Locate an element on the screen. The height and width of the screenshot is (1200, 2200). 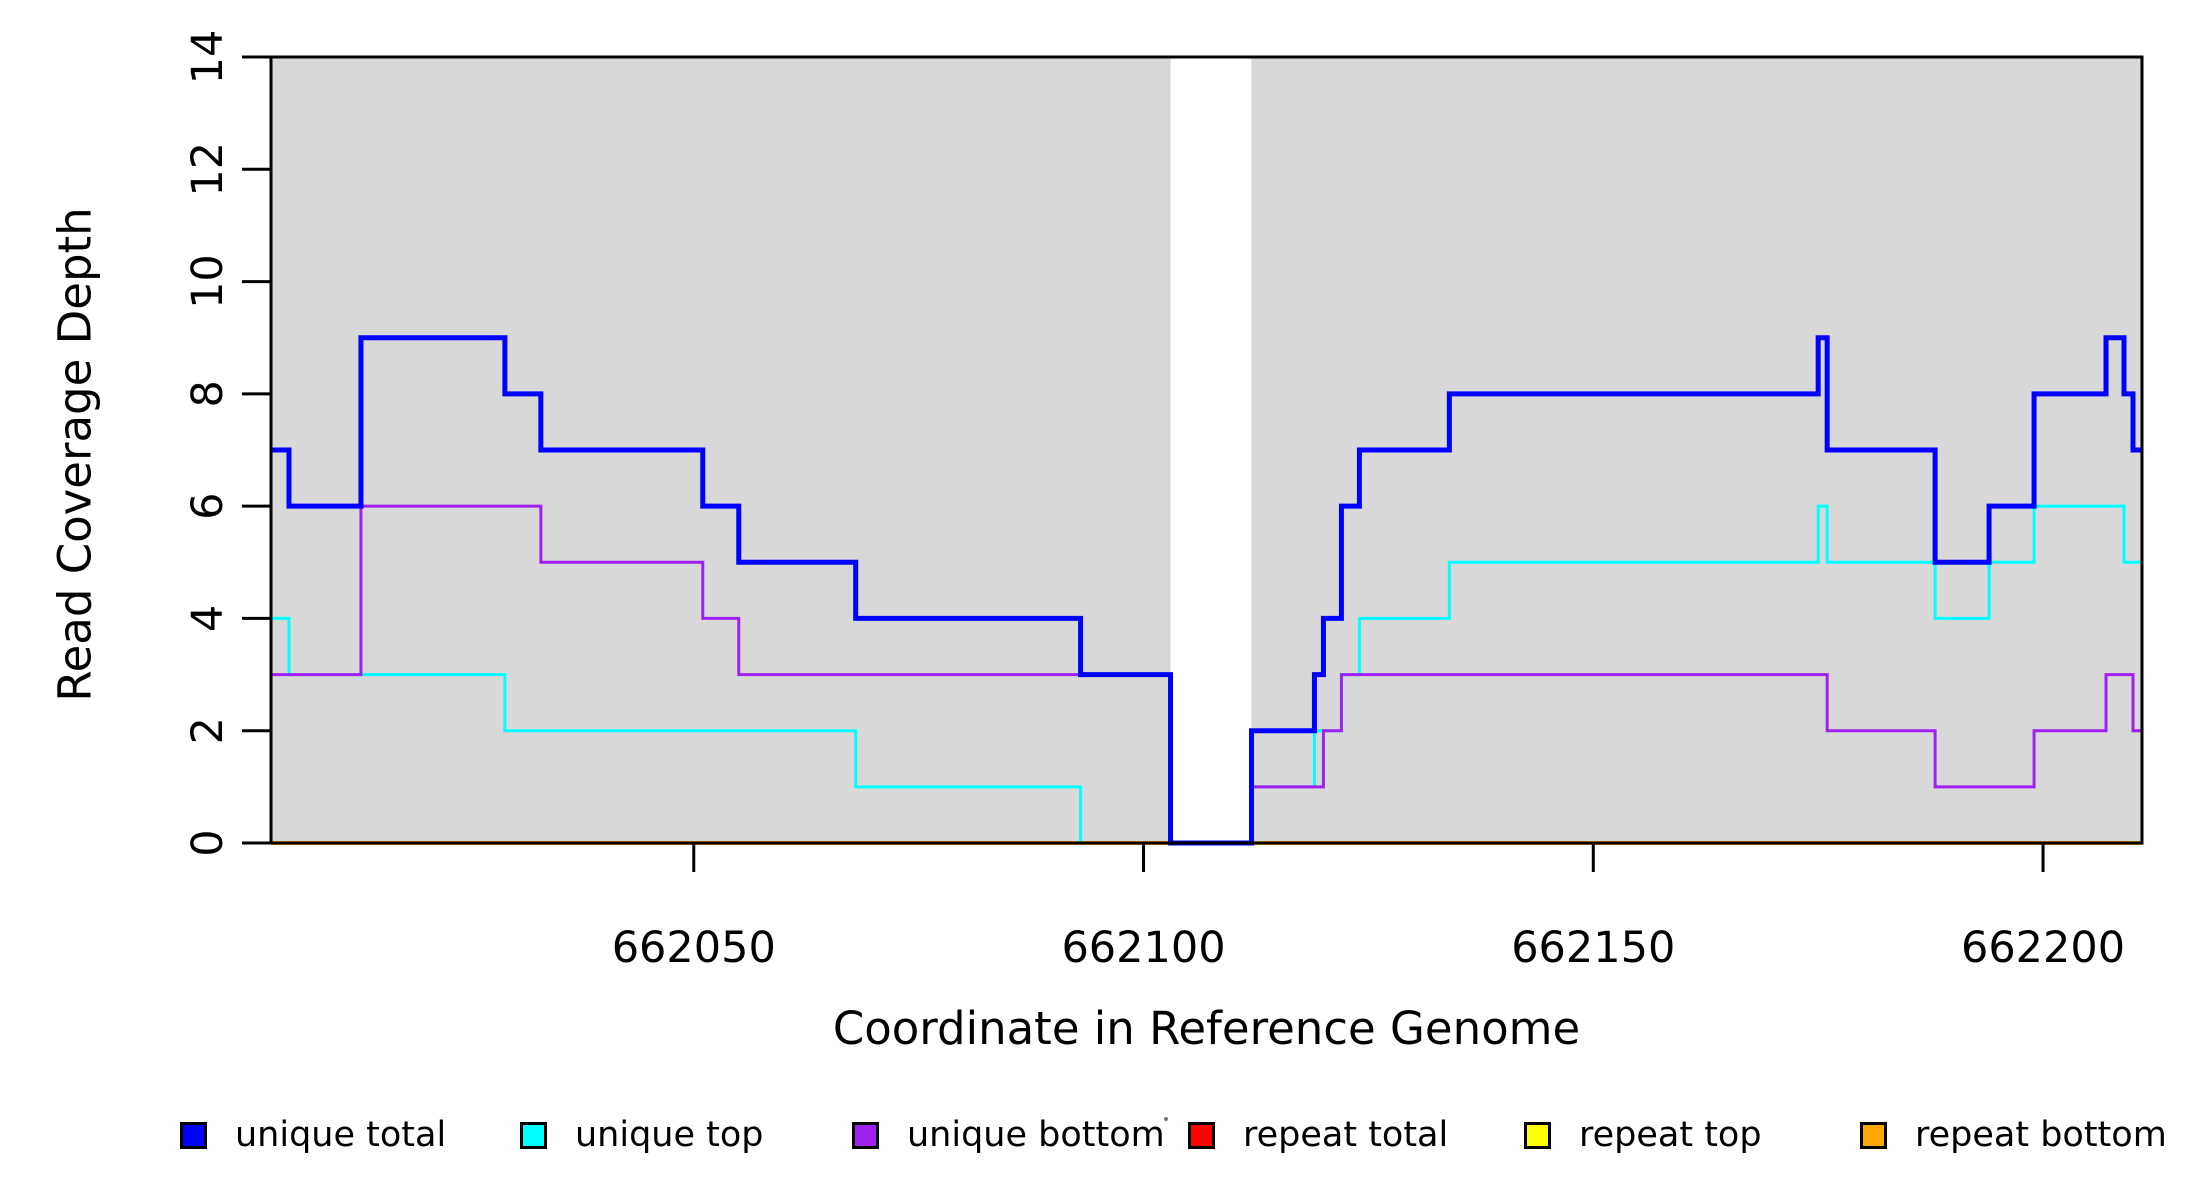
x-tick-label: 662150 is located at coordinates (1593, 948).